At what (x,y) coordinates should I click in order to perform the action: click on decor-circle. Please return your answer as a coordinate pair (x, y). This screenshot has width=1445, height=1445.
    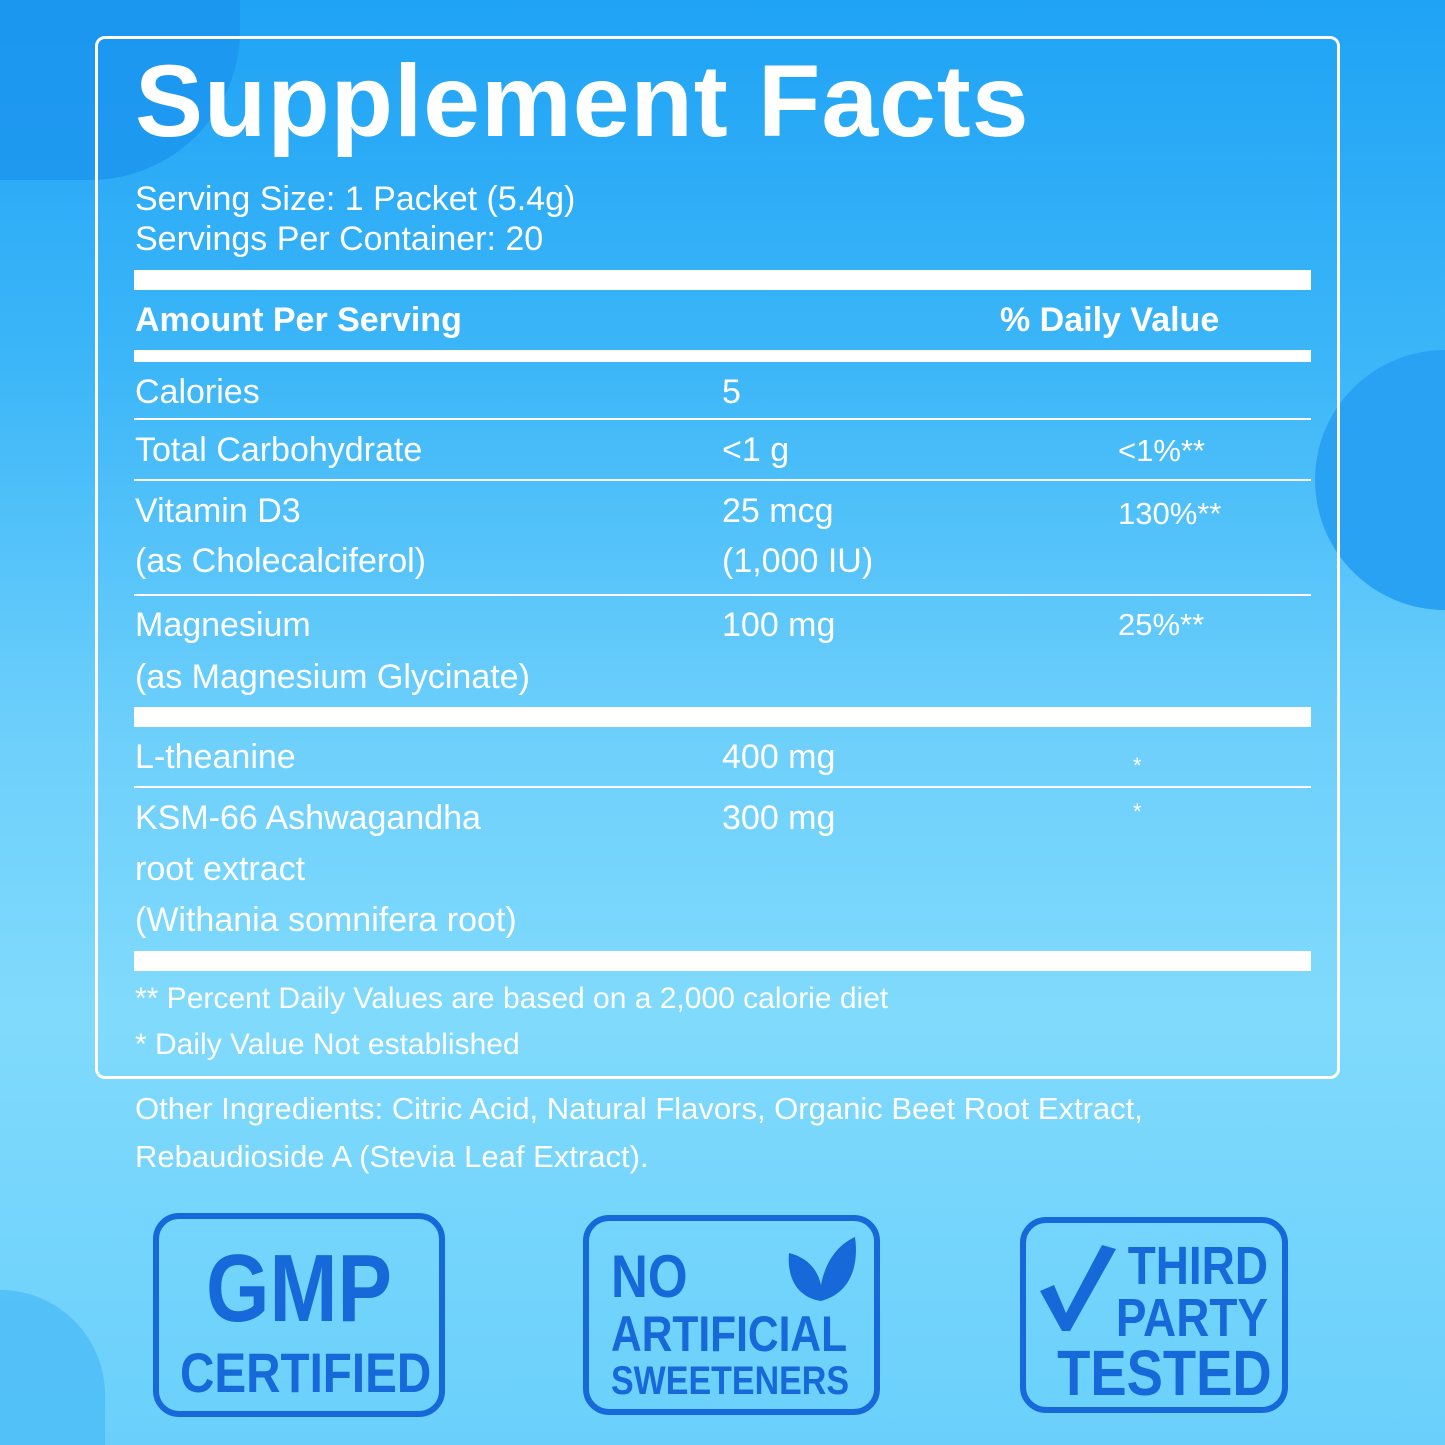
    Looking at the image, I should click on (52, 1367).